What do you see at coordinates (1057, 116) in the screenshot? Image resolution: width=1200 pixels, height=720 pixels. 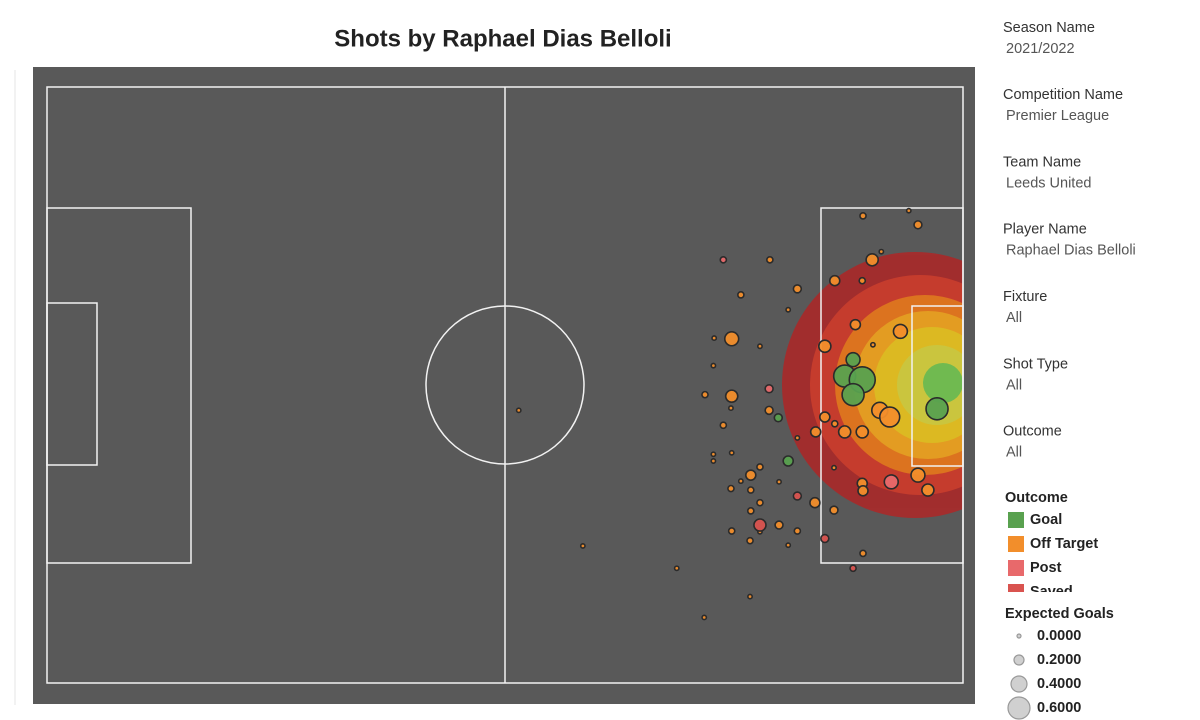 I see `filter-value: Premier League` at bounding box center [1057, 116].